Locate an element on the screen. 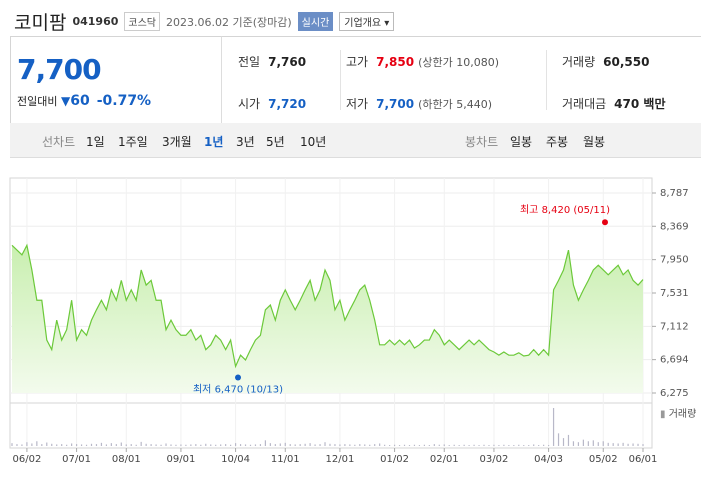 The height and width of the screenshot is (480, 701). separator is located at coordinates (340, 80).